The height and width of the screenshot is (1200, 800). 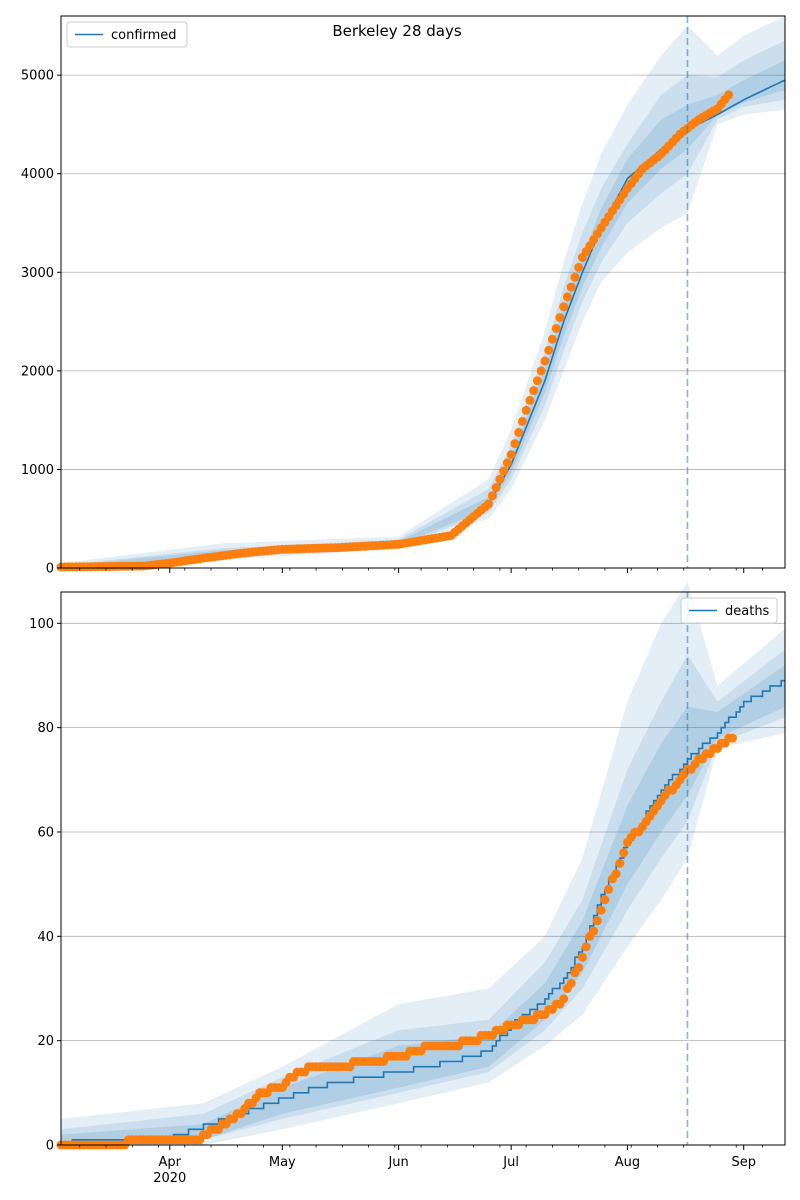 What do you see at coordinates (510, 1162) in the screenshot?
I see `x-tick-label: Jul` at bounding box center [510, 1162].